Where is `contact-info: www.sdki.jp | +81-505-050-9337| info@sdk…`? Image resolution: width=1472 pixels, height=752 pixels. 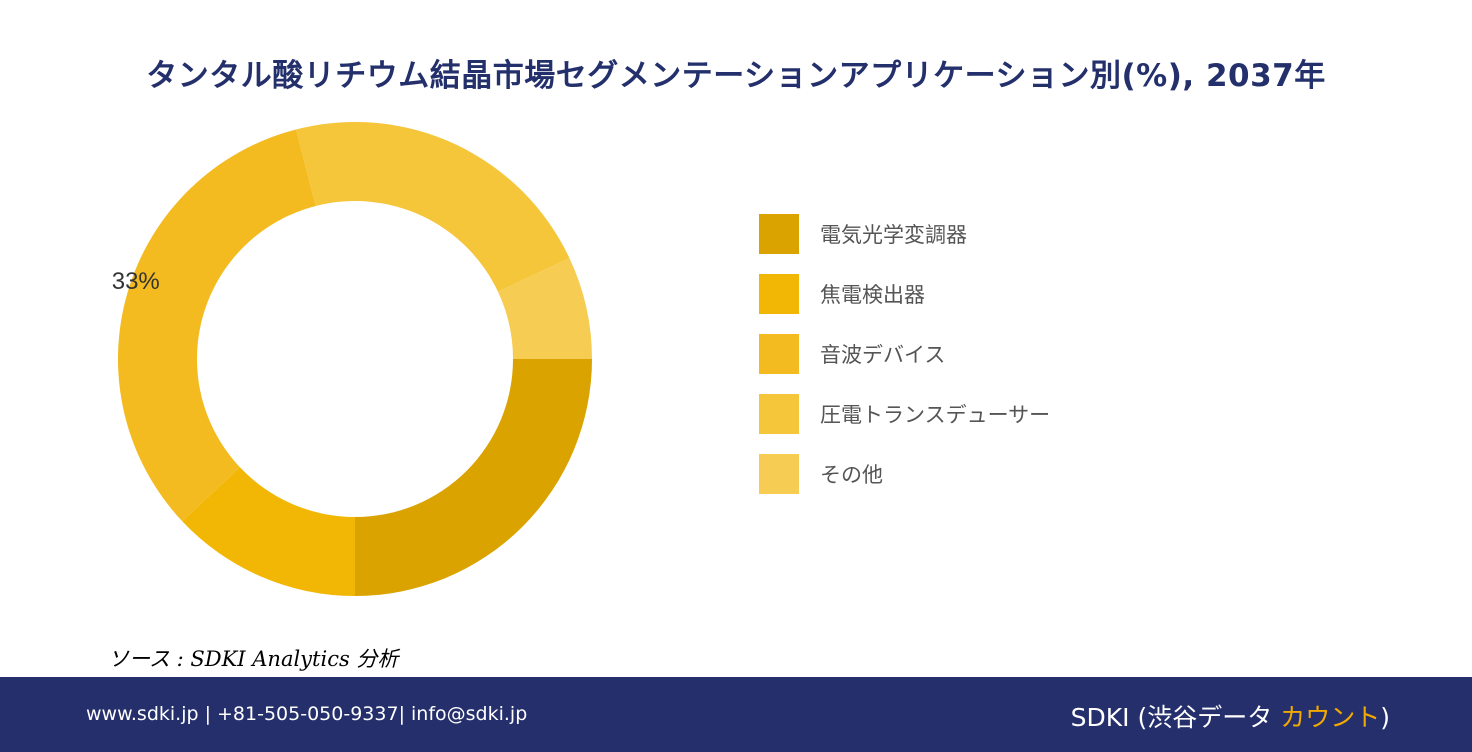
contact-info: www.sdki.jp | +81-505-050-9337| info@sdk… is located at coordinates (307, 714).